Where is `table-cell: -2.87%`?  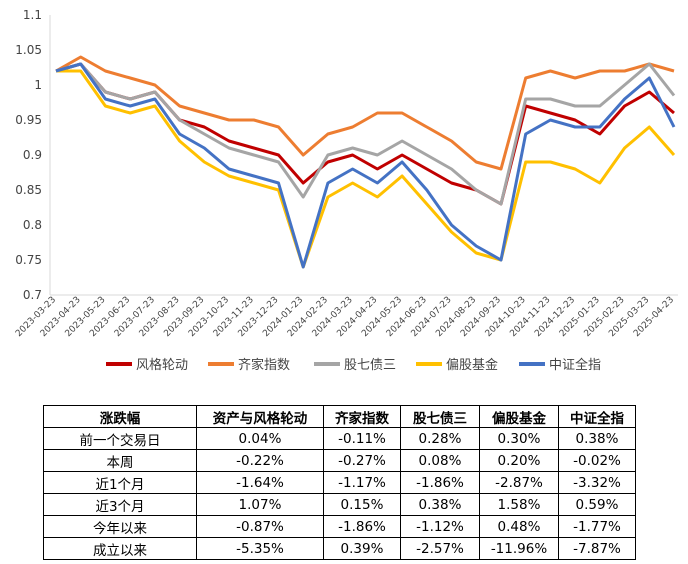 table-cell: -2.87% is located at coordinates (519, 482).